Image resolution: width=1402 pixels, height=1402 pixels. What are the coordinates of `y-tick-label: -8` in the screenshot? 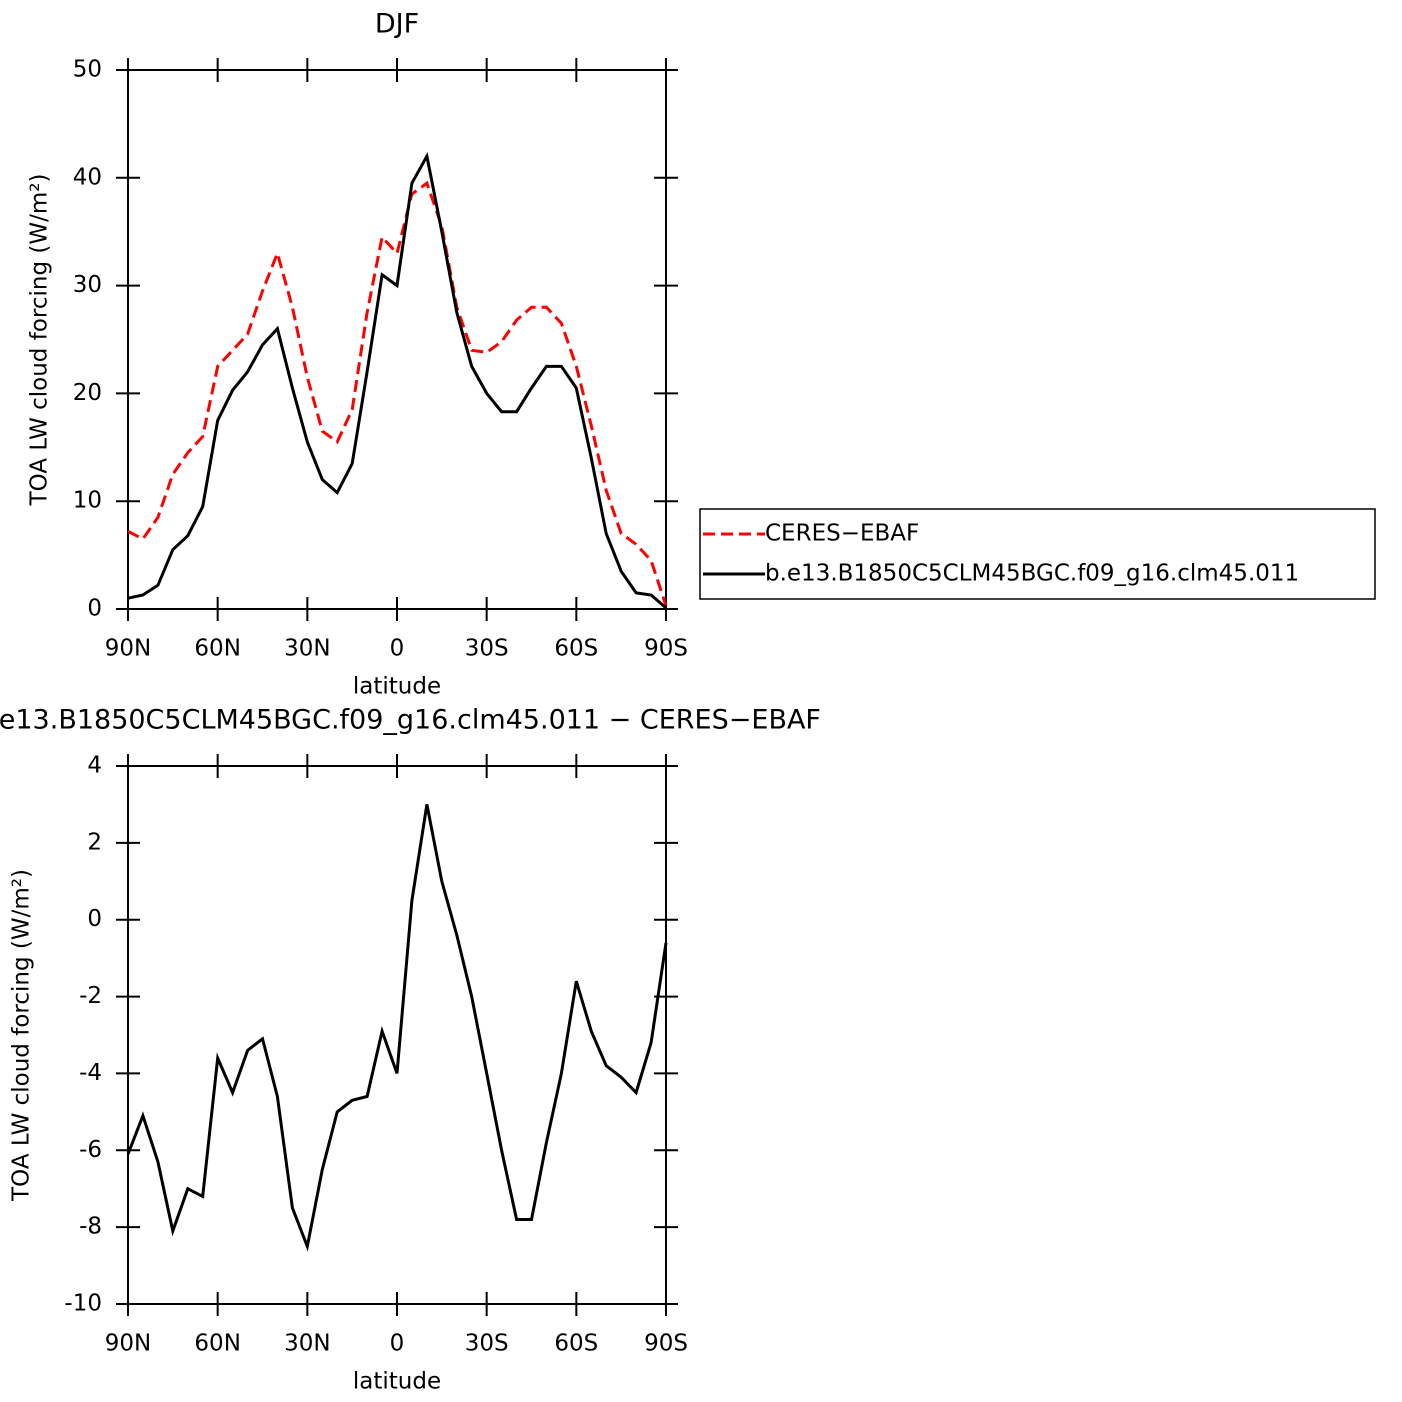 It's located at (90, 1227).